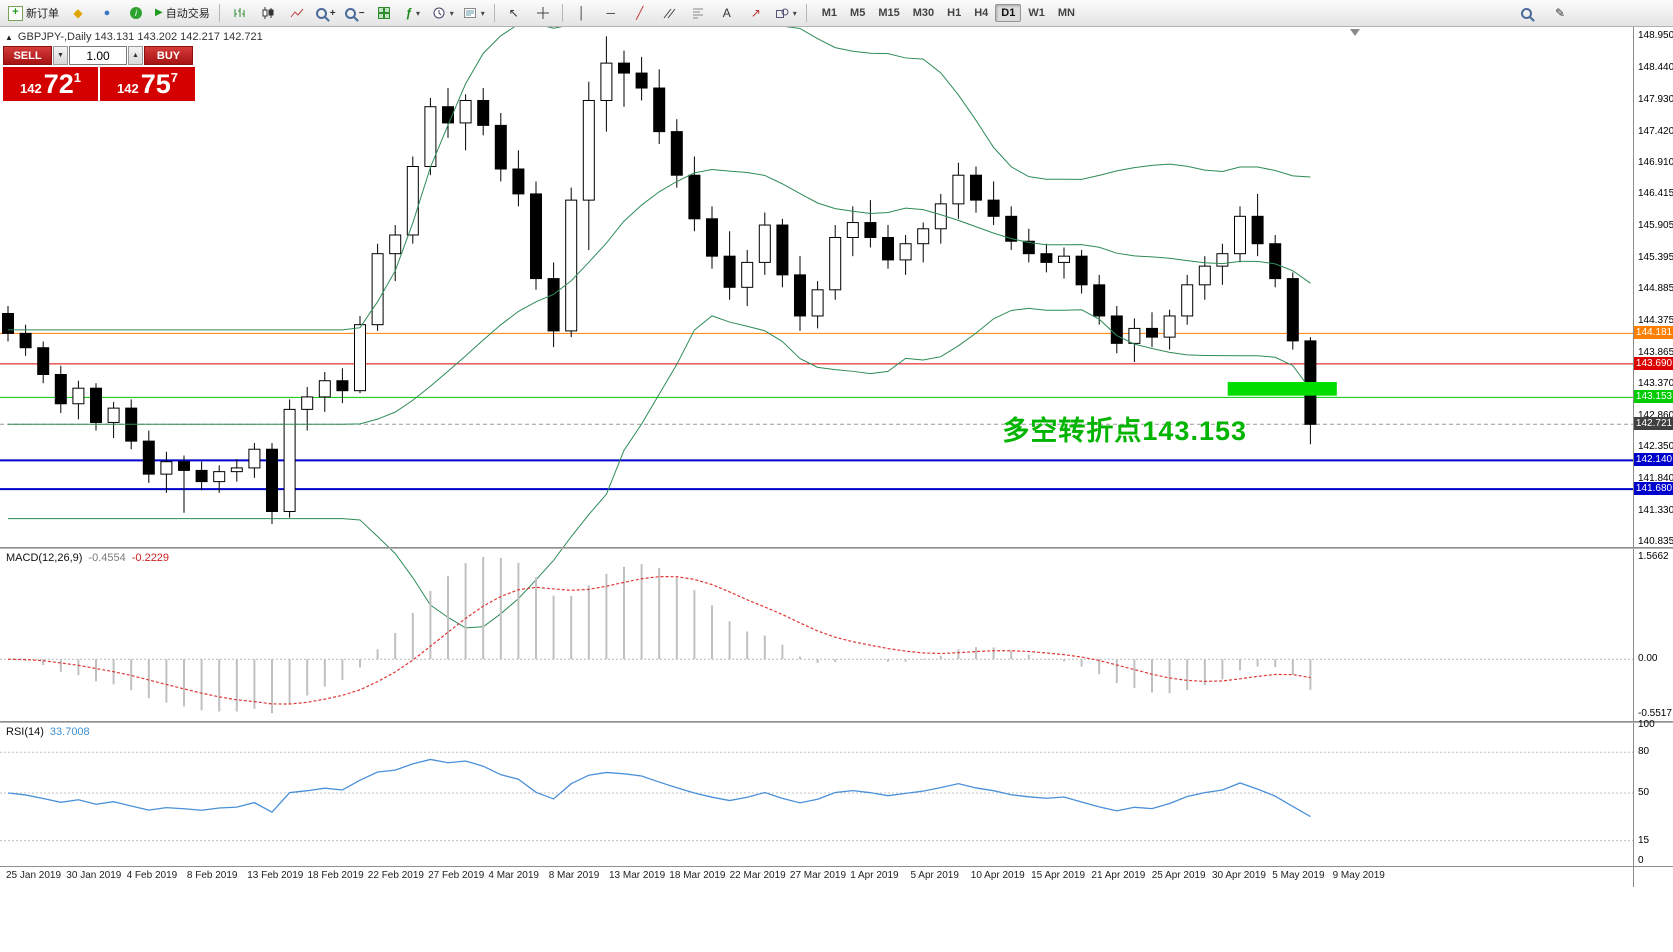 Image resolution: width=1673 pixels, height=952 pixels. Describe the element at coordinates (816, 796) in the screenshot. I see `rsi-panel` at that location.